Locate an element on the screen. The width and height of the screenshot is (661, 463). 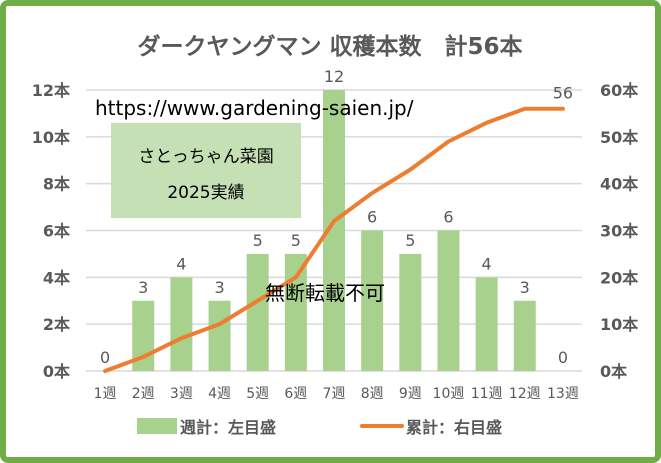
category-label: 10週 is located at coordinates (449, 394).